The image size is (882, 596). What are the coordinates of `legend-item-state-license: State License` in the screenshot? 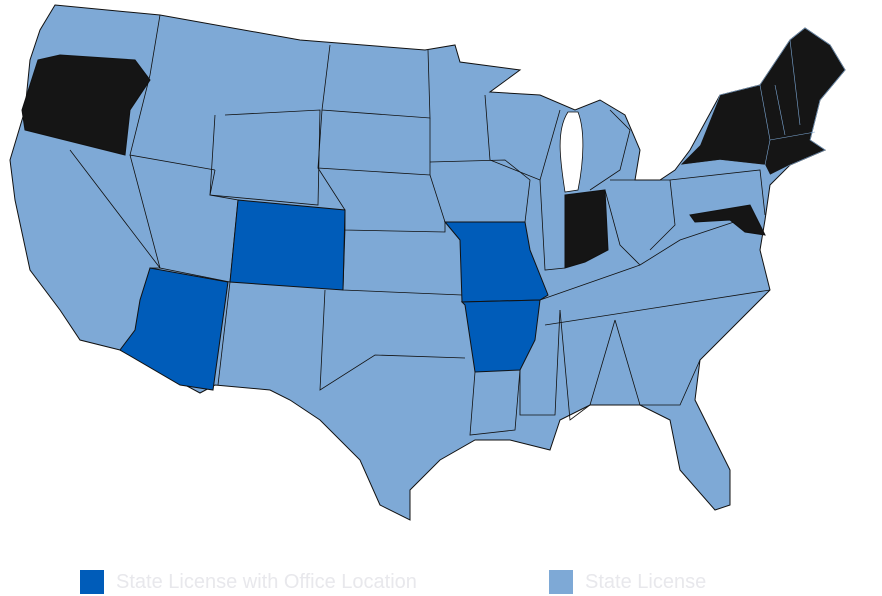 It's located at (627, 582).